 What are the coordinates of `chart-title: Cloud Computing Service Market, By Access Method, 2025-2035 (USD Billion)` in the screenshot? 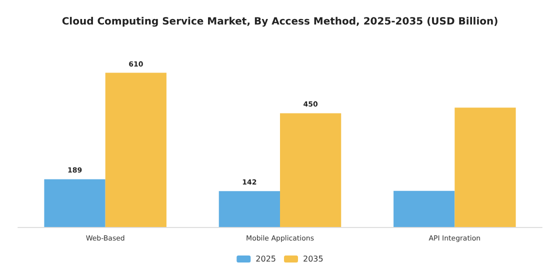 It's located at (280, 22).